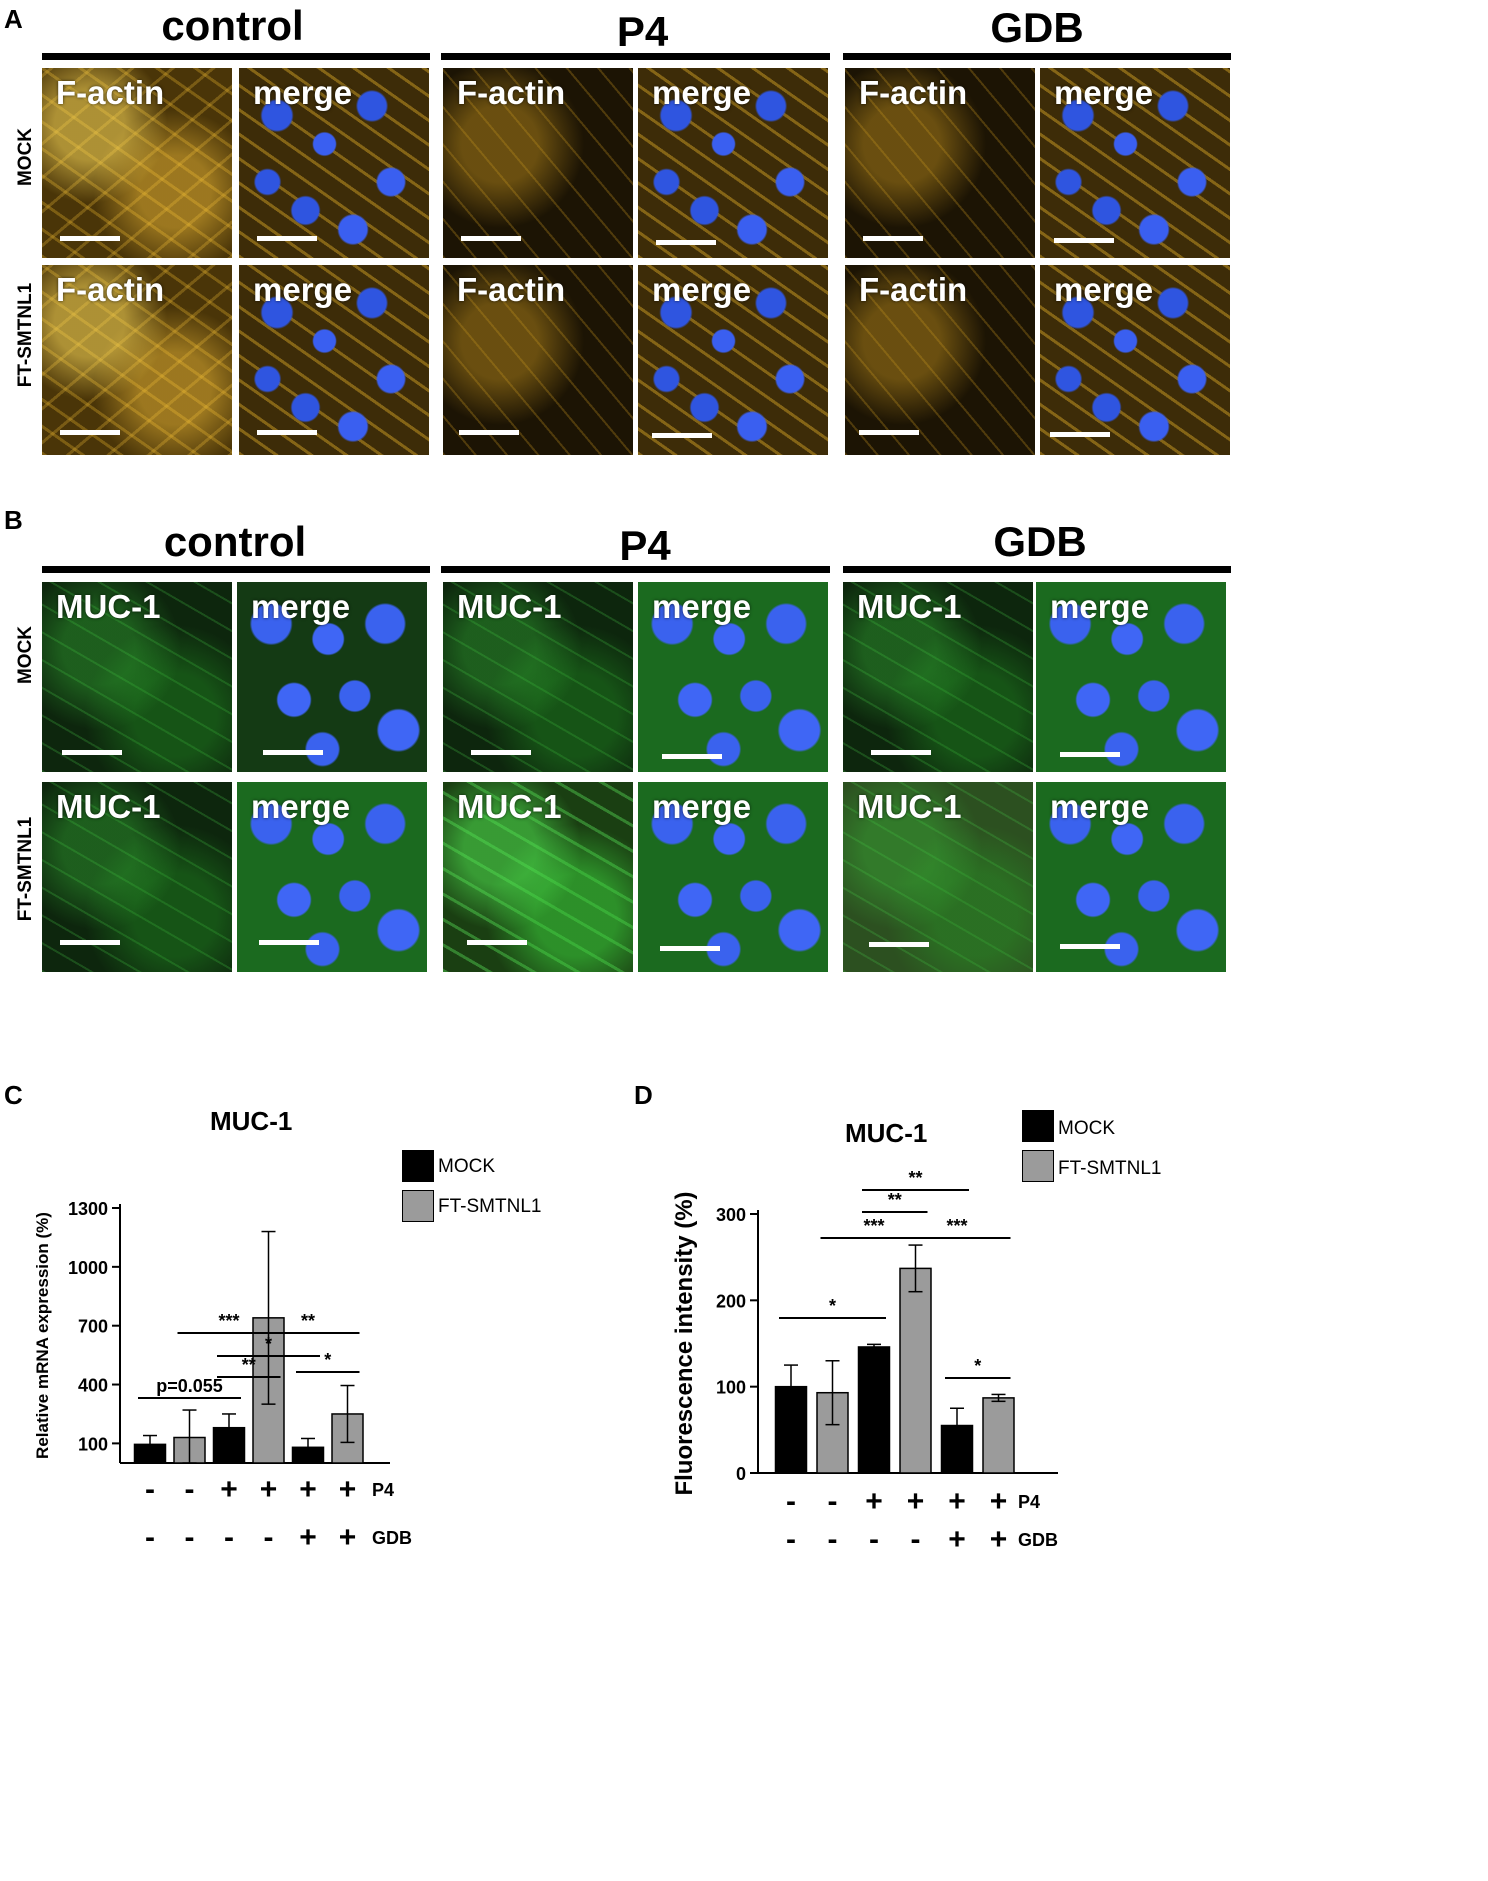 The image size is (1488, 1881). Describe the element at coordinates (538, 877) in the screenshot. I see `panel-b-image-p4-ft-muc1: MUC-1` at that location.